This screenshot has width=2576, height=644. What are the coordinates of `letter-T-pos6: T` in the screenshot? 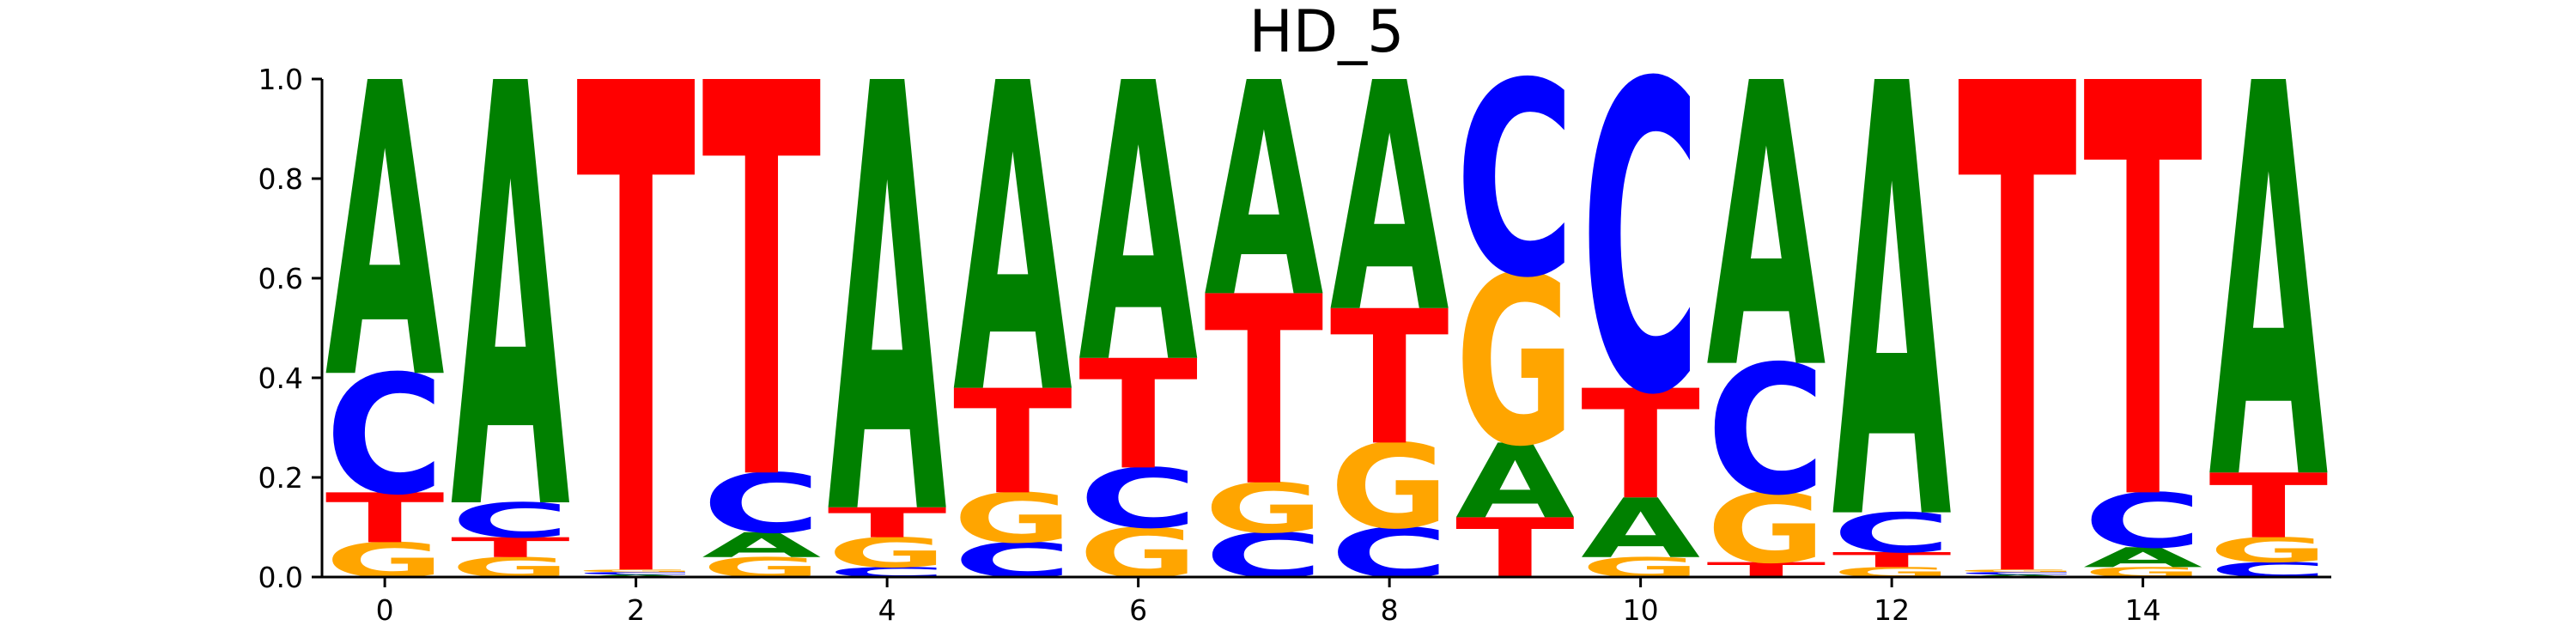 It's located at (1138, 415).